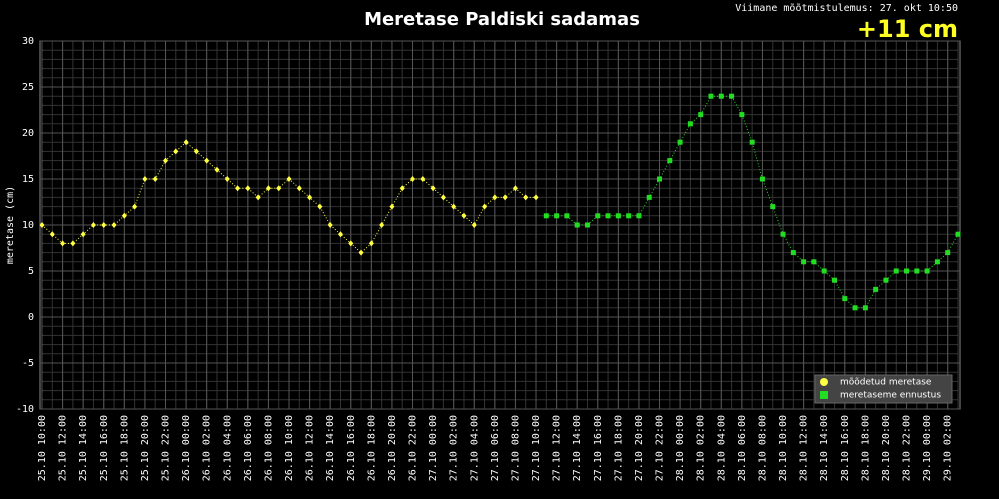 Image resolution: width=999 pixels, height=499 pixels. What do you see at coordinates (28, 133) in the screenshot?
I see `y-tick-label: 20` at bounding box center [28, 133].